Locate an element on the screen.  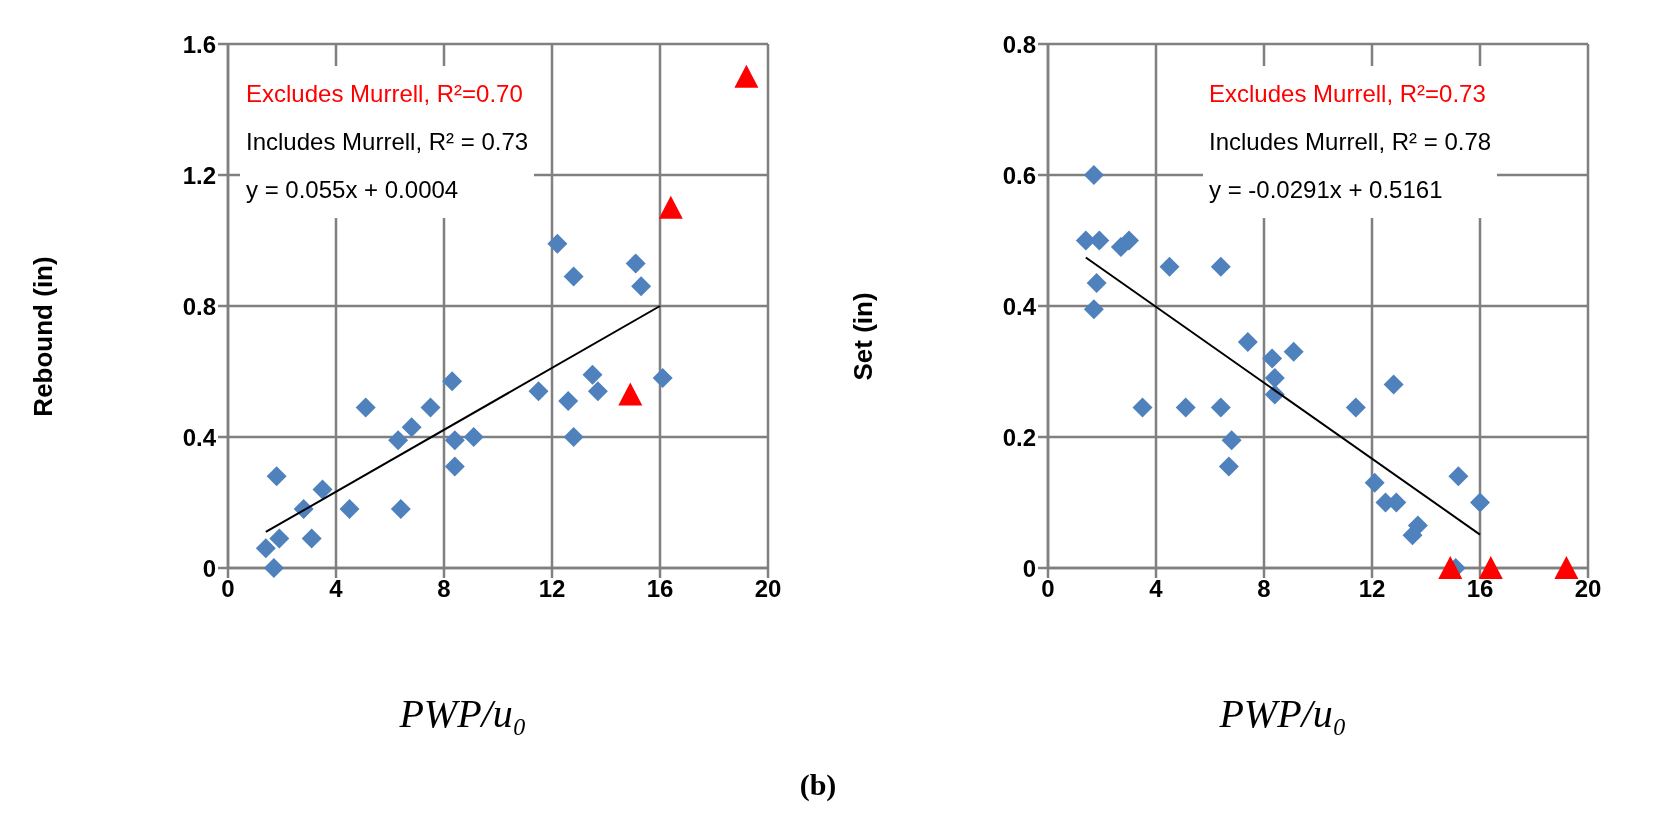
y-axis-title: Set (in) is located at coordinates (863, 336).